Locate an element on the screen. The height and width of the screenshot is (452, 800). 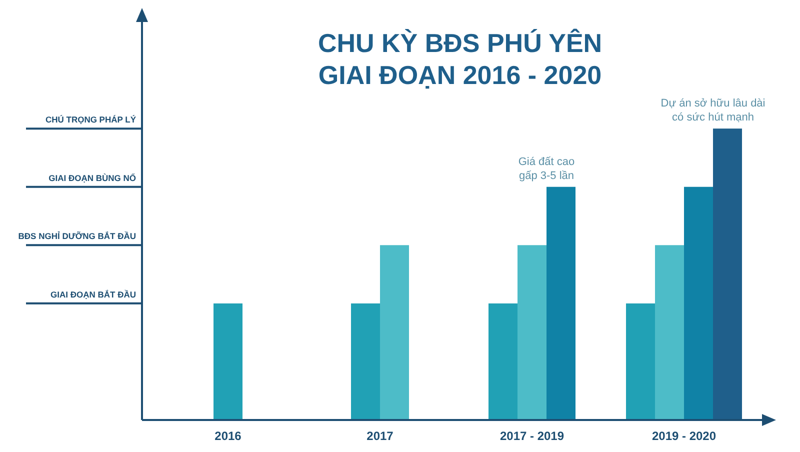
x-tick-label: 2019 - 2020 is located at coordinates (684, 436).